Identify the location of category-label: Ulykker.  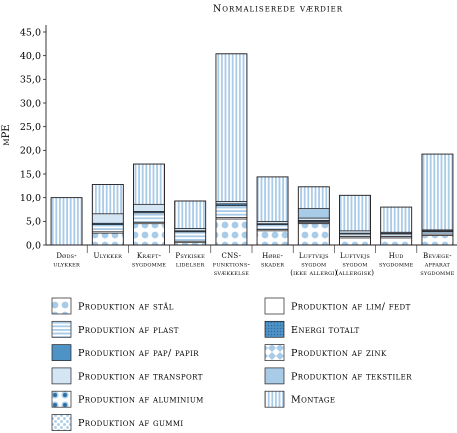
(108, 256).